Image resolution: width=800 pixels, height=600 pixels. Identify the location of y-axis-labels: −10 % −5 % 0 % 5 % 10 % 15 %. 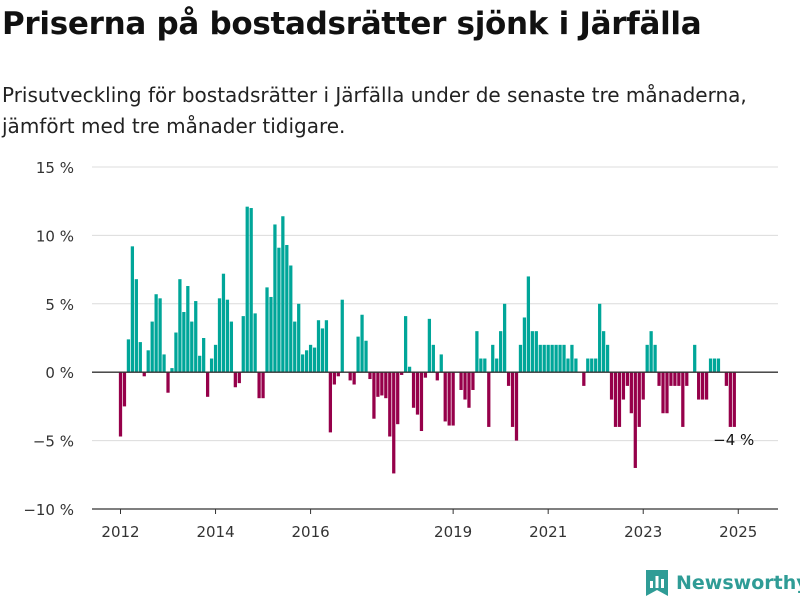
(48, 339).